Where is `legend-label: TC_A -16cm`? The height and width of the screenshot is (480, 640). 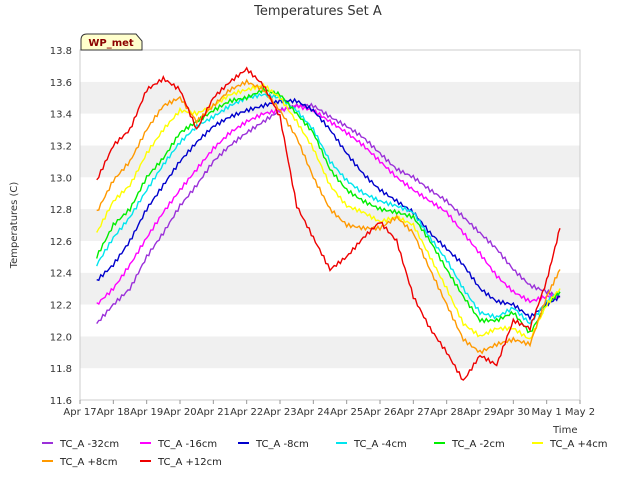 legend-label: TC_A -16cm is located at coordinates (187, 444).